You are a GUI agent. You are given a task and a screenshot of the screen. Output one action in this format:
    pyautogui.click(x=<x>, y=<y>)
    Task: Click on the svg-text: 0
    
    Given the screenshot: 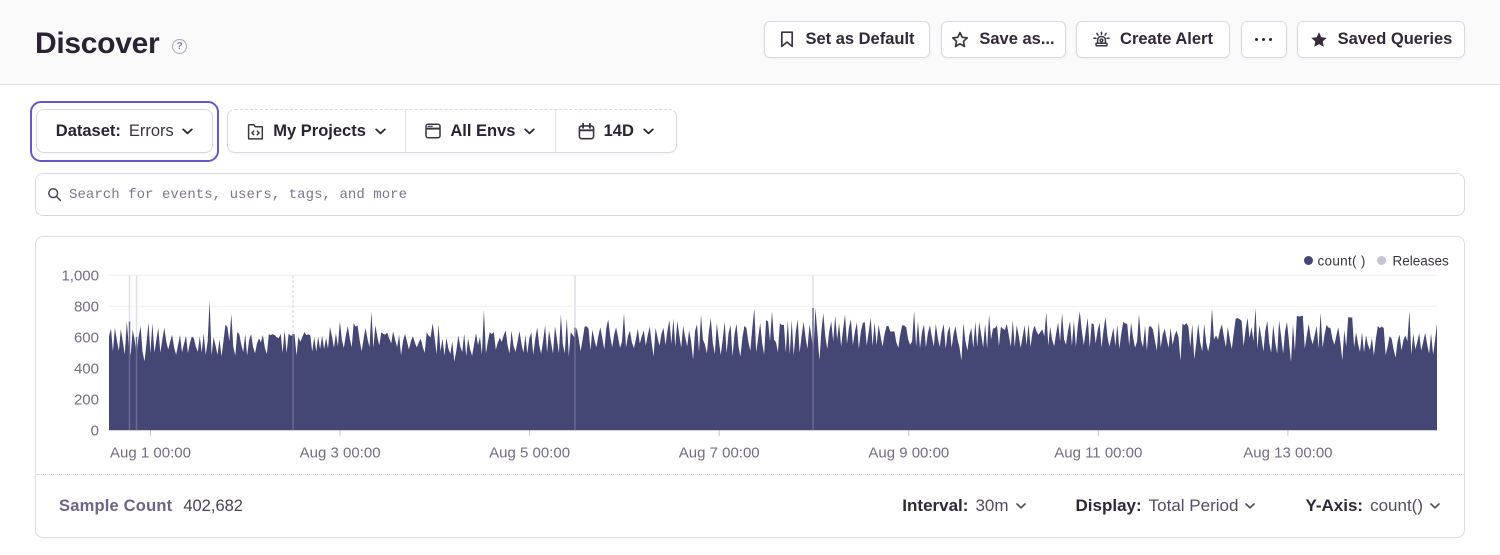 What is the action you would take?
    pyautogui.click(x=95, y=430)
    